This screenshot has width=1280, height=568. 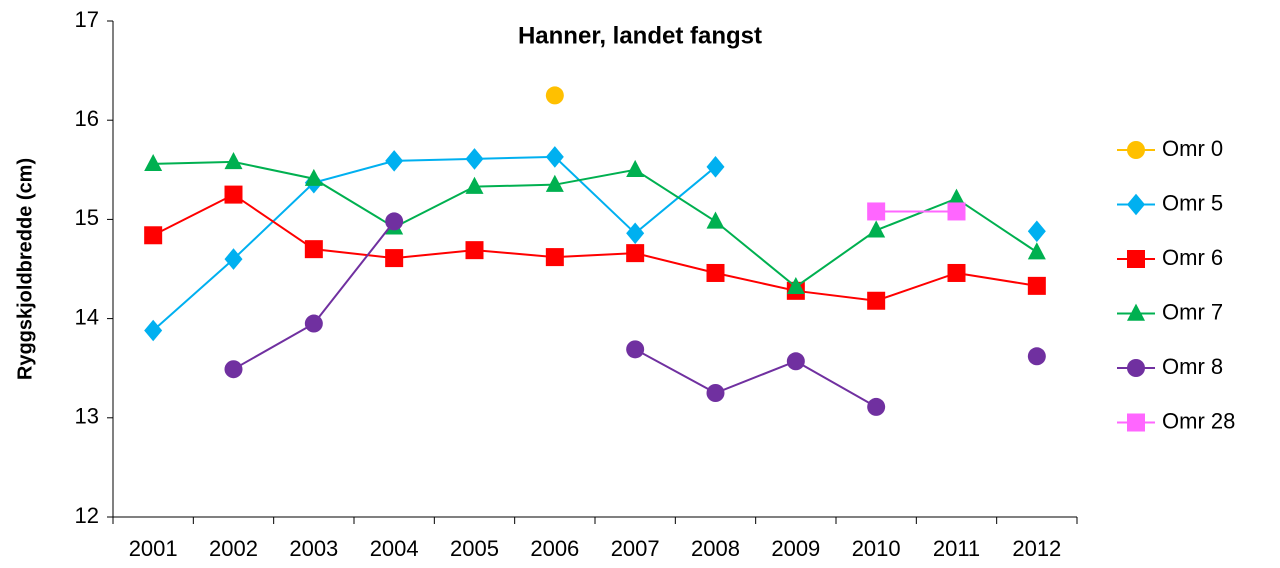 I want to click on legend-label: Omr 0, so click(x=1192, y=148).